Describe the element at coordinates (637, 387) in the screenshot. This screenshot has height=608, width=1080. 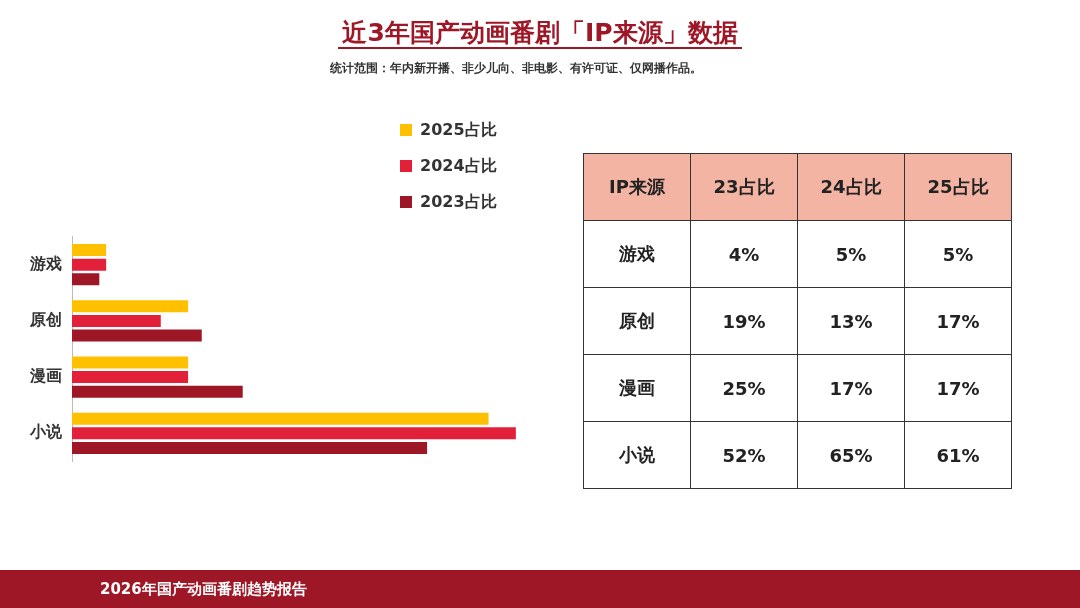
I see `category-label: 漫画` at that location.